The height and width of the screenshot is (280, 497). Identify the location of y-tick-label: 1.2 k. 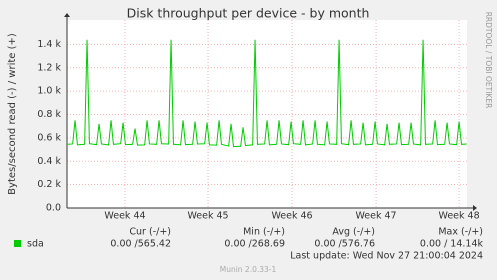
(49, 67).